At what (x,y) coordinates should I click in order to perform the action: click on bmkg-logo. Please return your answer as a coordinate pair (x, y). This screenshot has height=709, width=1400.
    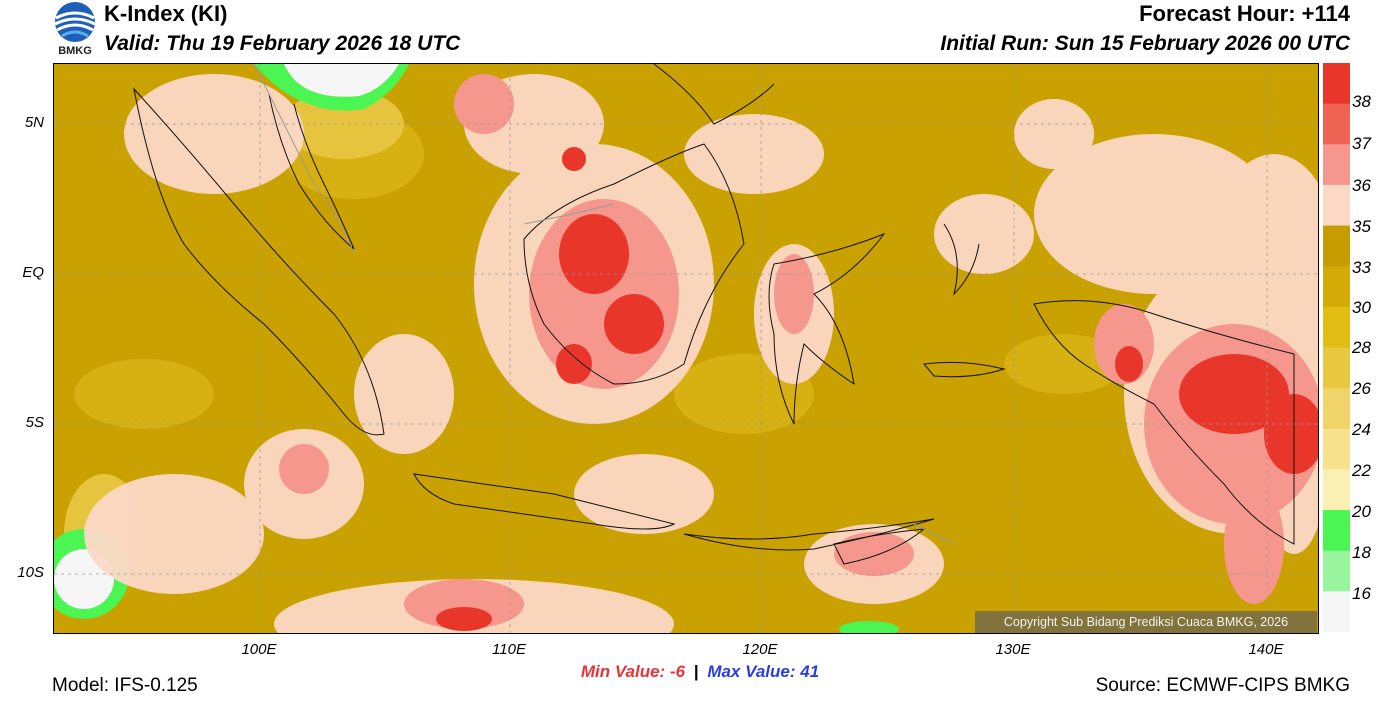
    Looking at the image, I should click on (75, 31).